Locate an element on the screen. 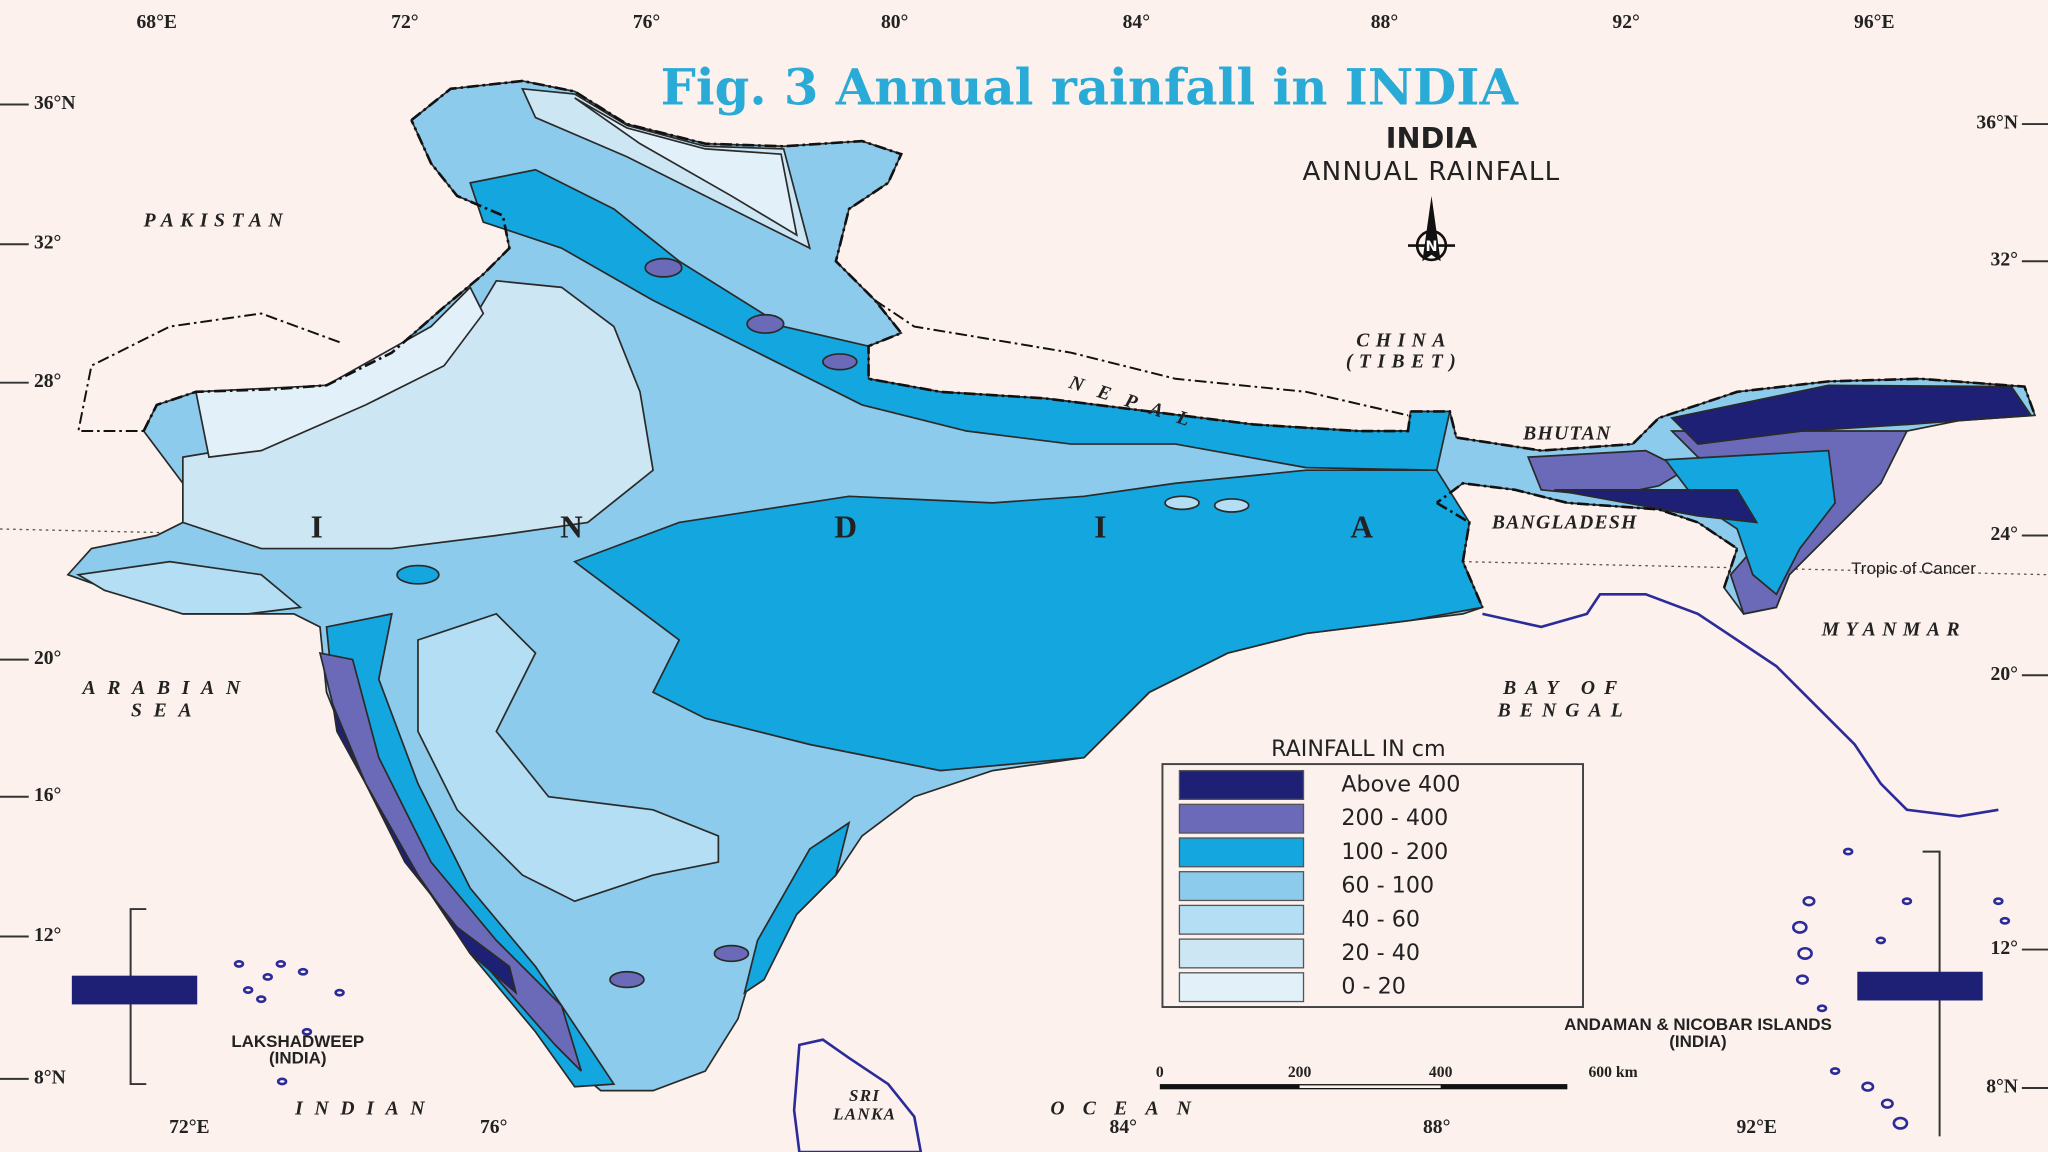  inset-bracket is located at coordinates (1931, 993).